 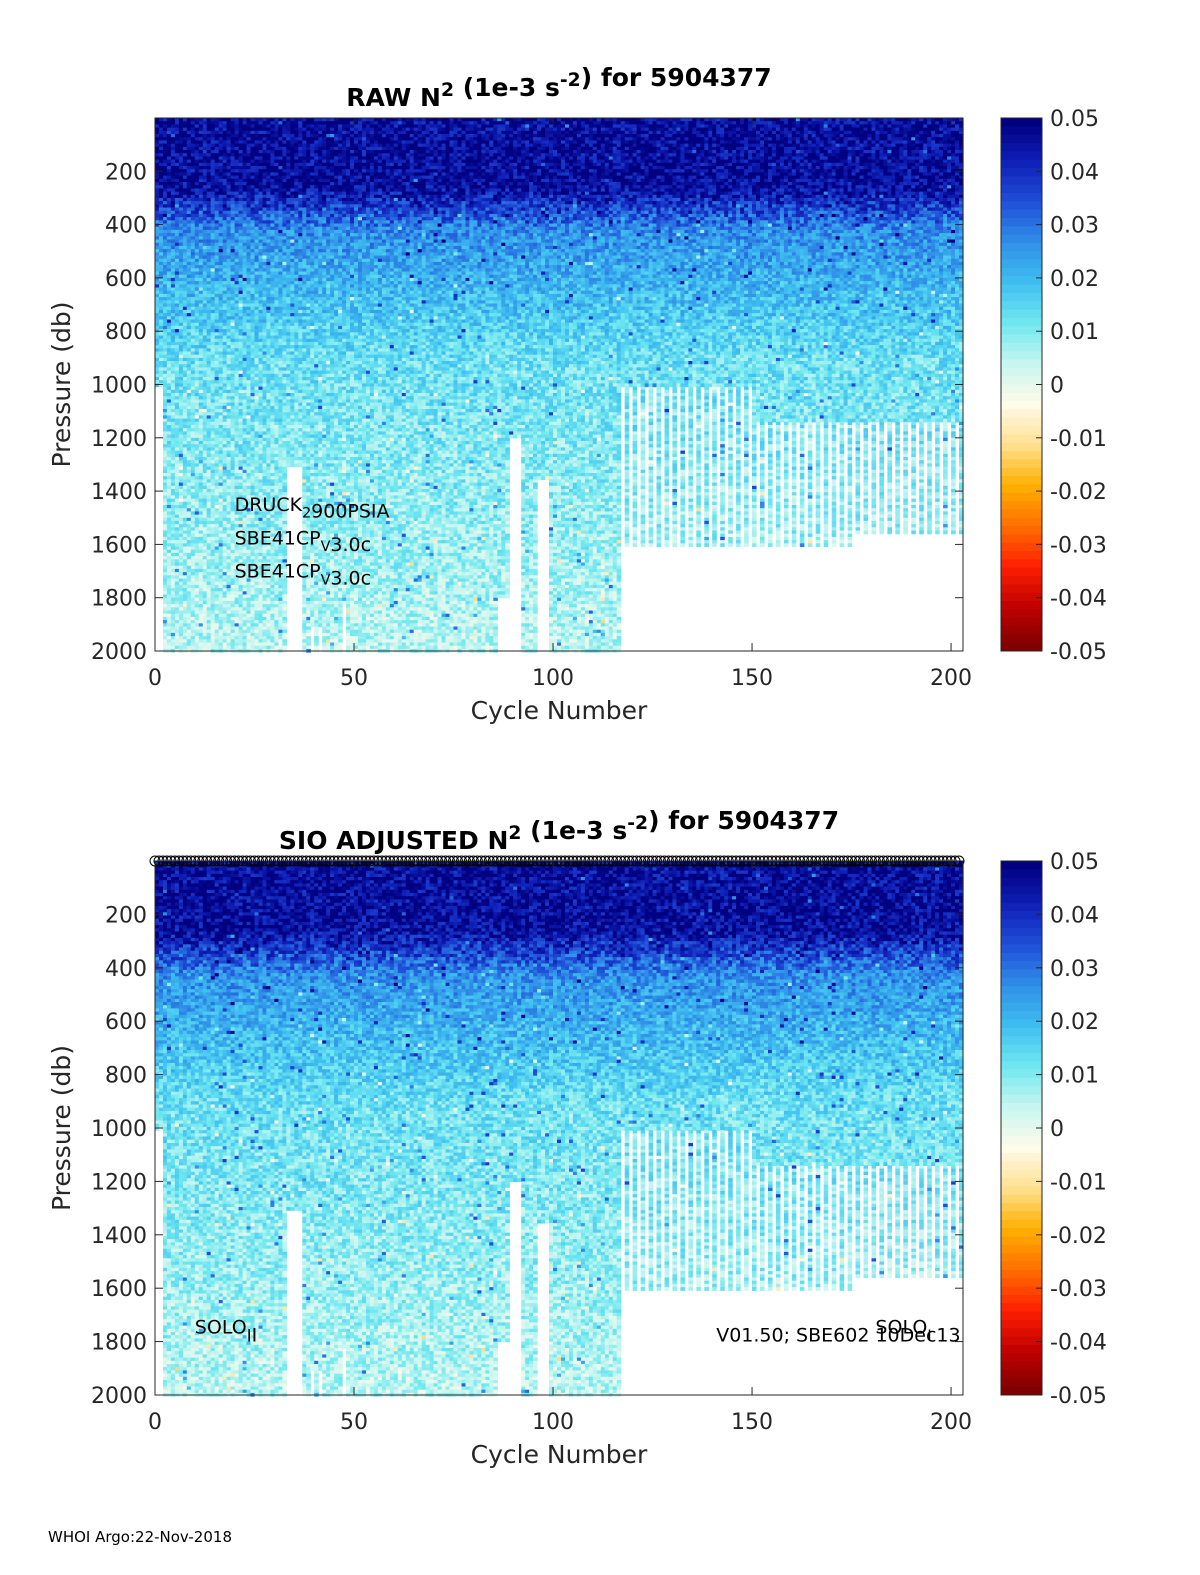 What do you see at coordinates (951, 1422) in the screenshot?
I see `x-tick-label: 200` at bounding box center [951, 1422].